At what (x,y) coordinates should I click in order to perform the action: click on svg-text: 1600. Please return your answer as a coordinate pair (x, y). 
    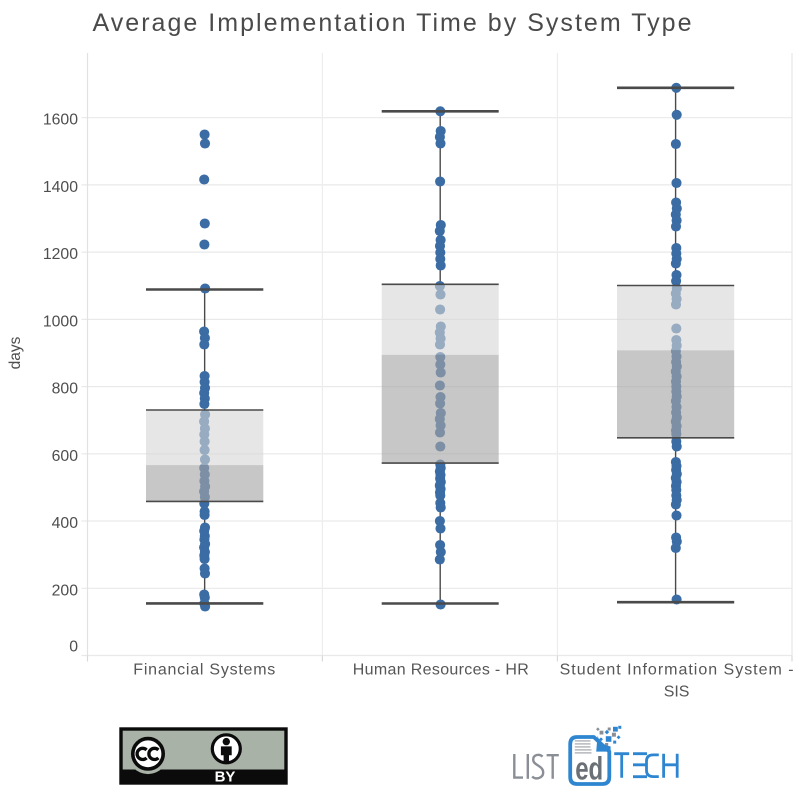
    Looking at the image, I should click on (60, 120).